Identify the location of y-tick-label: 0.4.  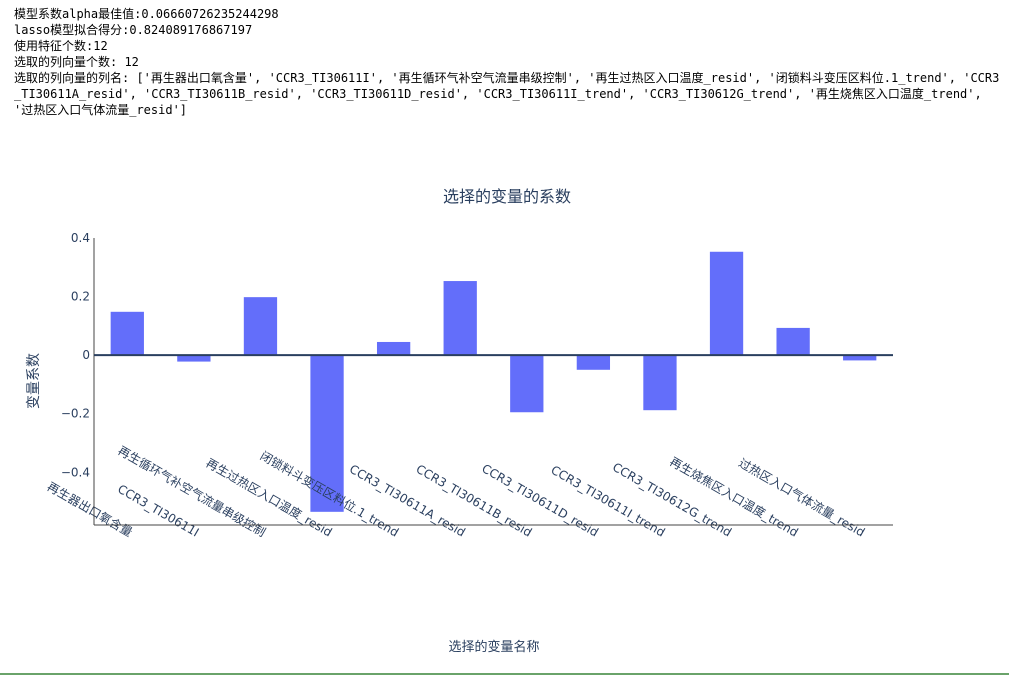
(80, 238).